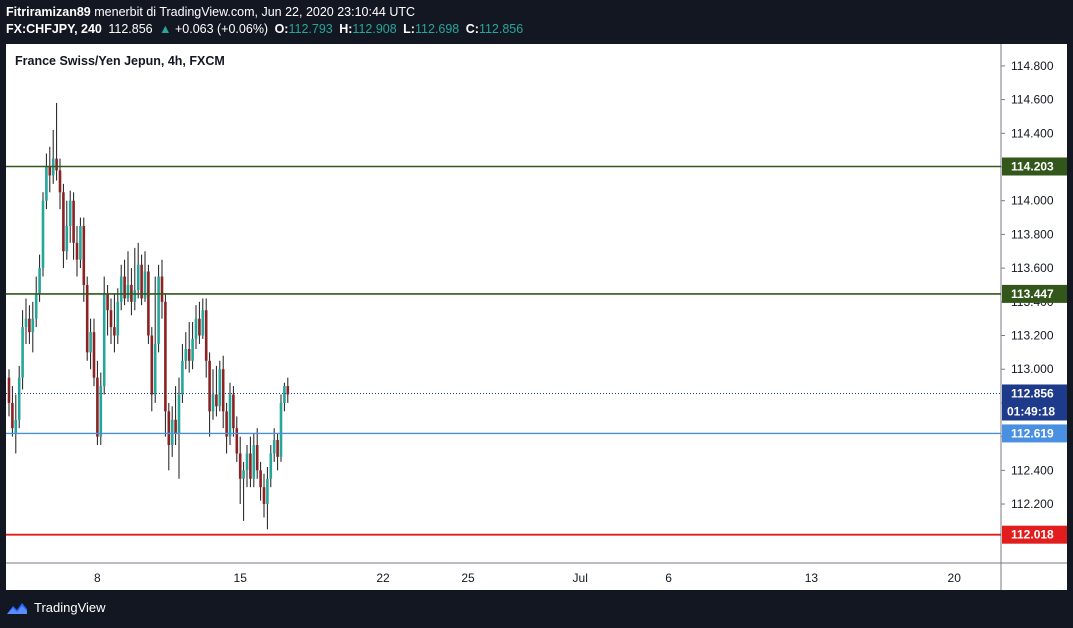 The image size is (1073, 628). What do you see at coordinates (1032, 369) in the screenshot?
I see `y-tick-label: 113.000` at bounding box center [1032, 369].